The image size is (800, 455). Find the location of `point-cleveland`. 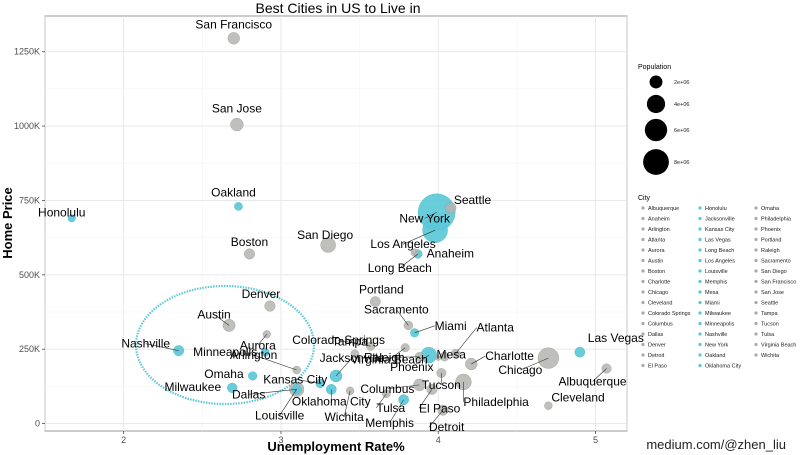

point-cleveland is located at coordinates (548, 405).